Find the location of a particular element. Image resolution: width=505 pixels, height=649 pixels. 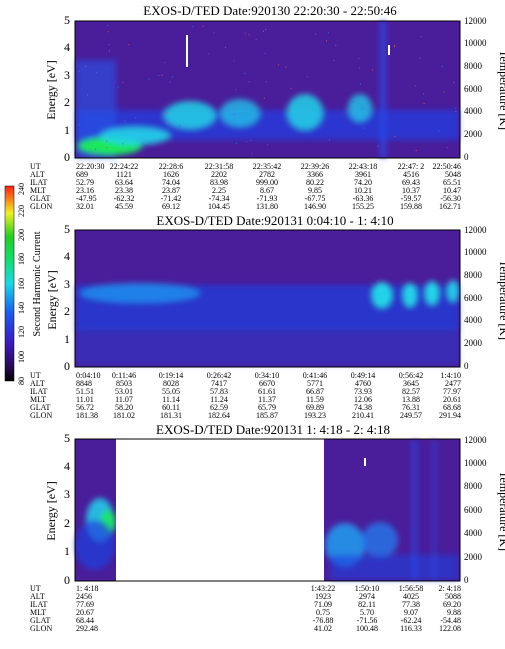

panel-1-orbit-cell: 65.51 is located at coordinates (452, 182).